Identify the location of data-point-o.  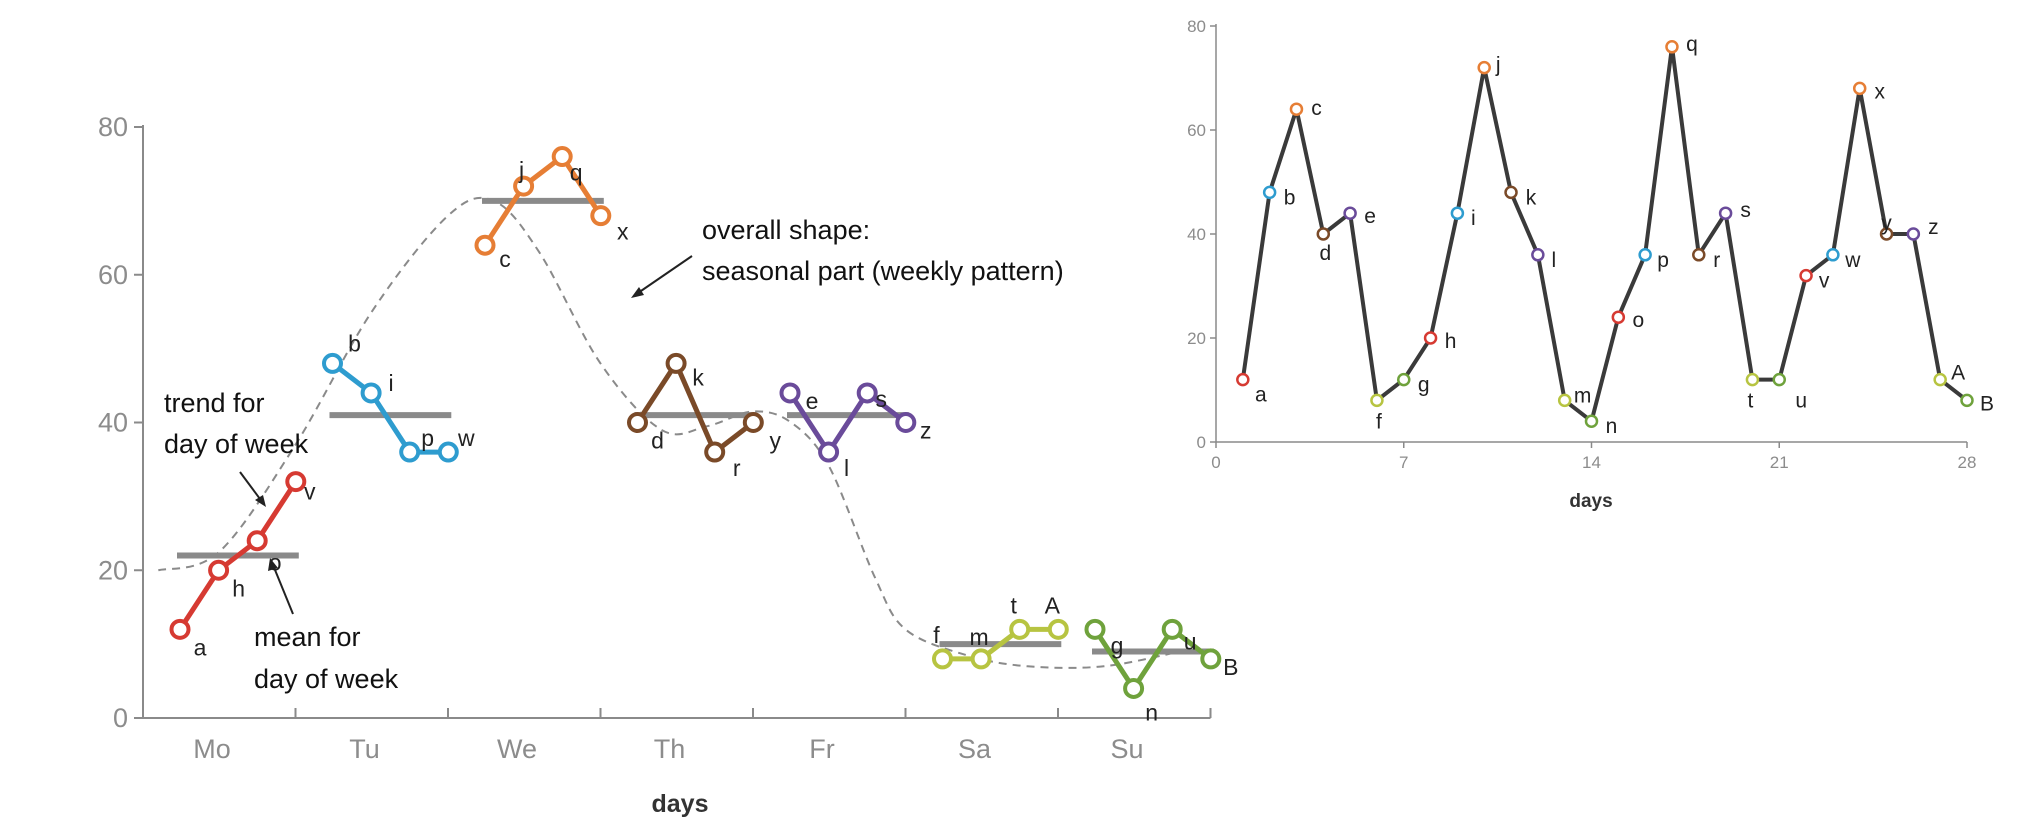
(257, 541).